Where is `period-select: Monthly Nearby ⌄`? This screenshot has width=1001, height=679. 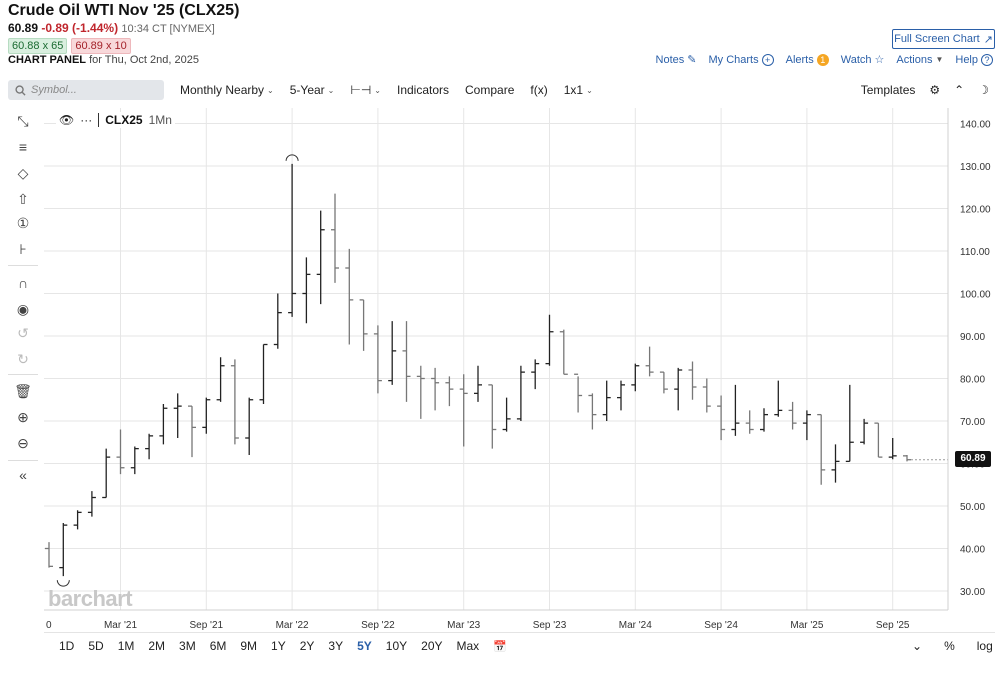 period-select: Monthly Nearby ⌄ is located at coordinates (227, 90).